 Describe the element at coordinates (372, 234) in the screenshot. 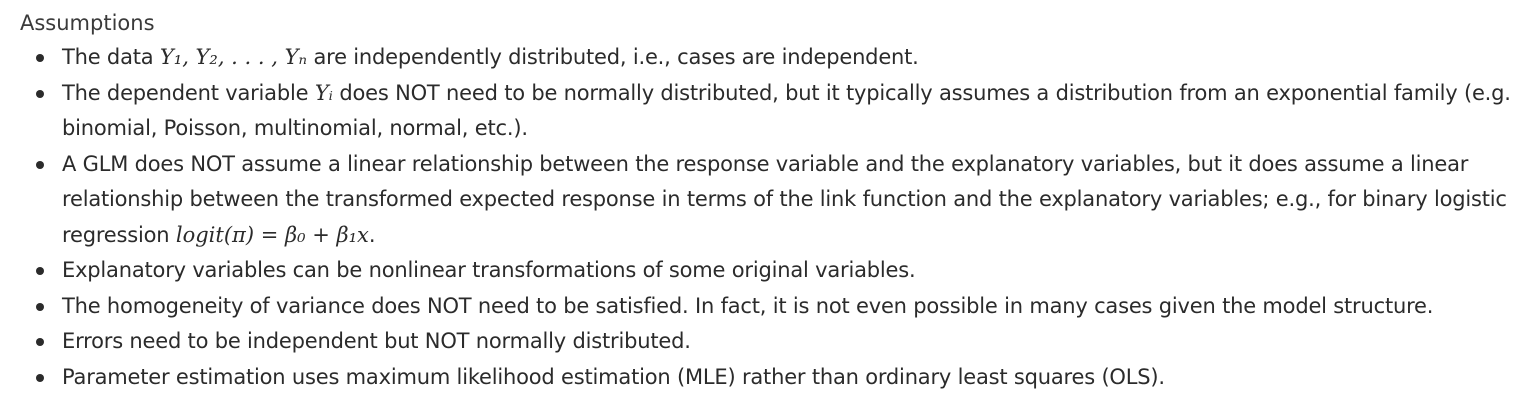

I see `item-text-tail: .` at that location.